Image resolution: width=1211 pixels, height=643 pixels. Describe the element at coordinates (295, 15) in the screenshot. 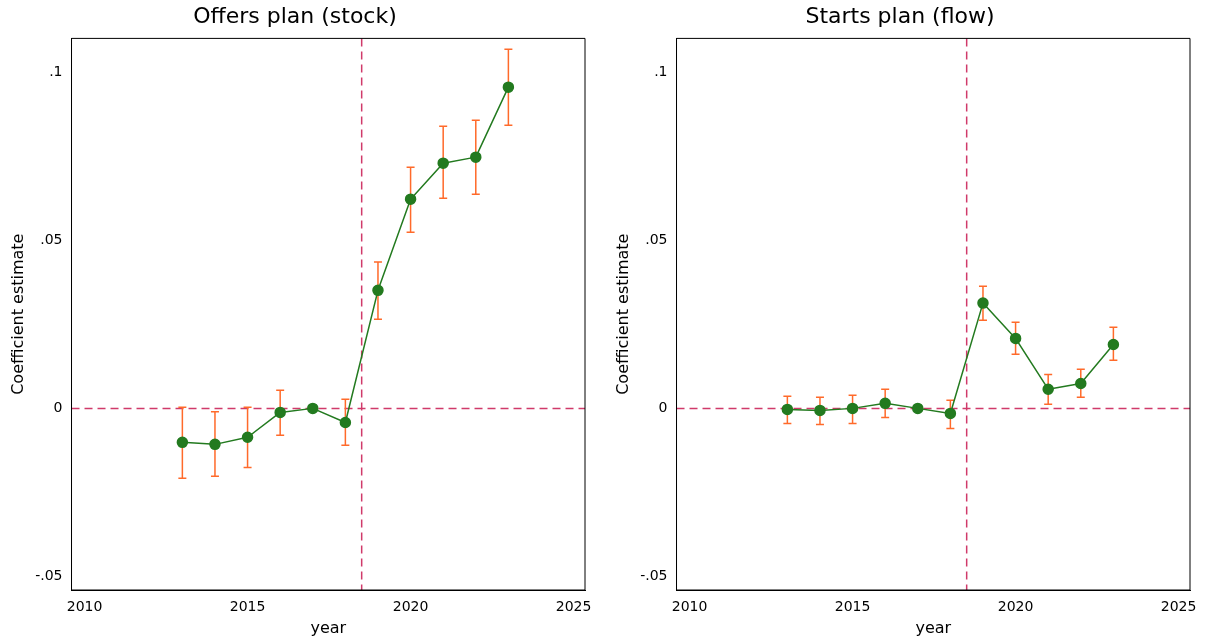

I see `chart-title: Offers plan (stock)` at that location.